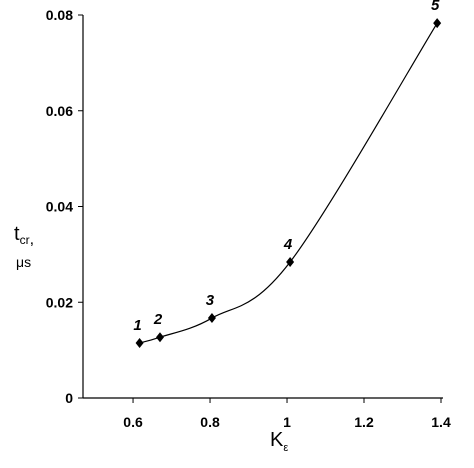 This screenshot has height=468, width=474. Describe the element at coordinates (435, 7) in the screenshot. I see `point-label: 5` at that location.